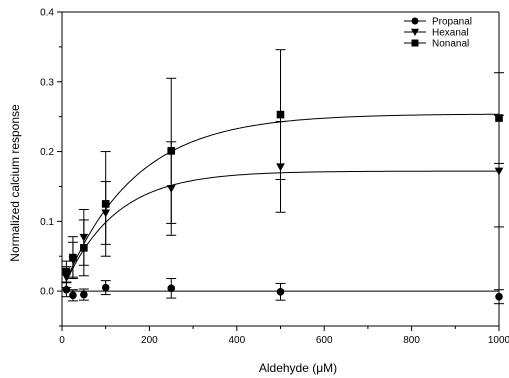  I want to click on legend-marker-nonanal, so click(415, 43).